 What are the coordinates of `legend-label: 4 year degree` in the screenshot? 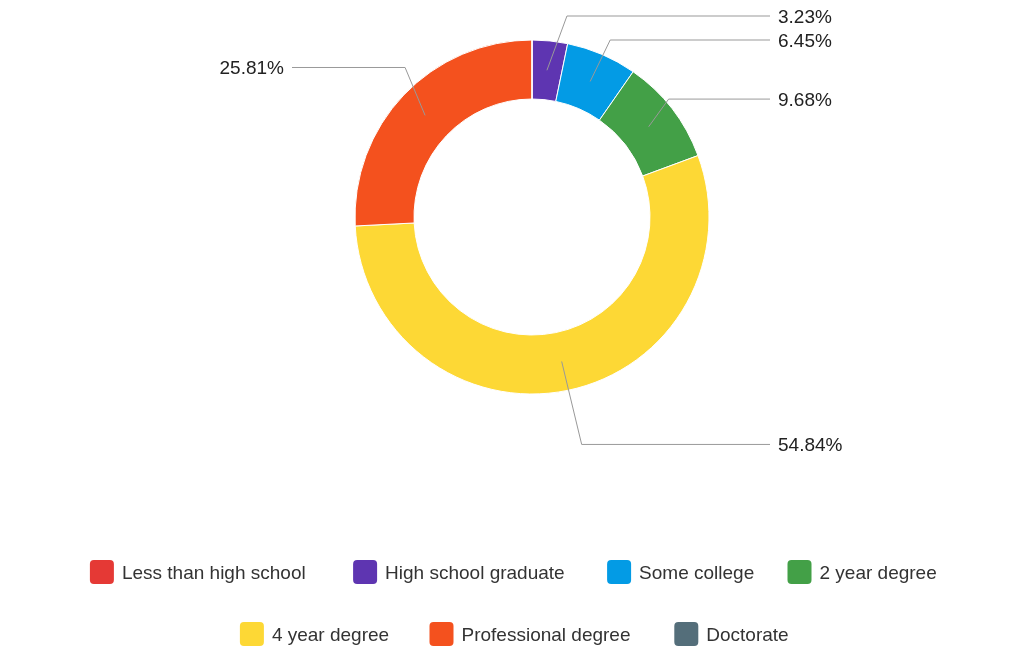 It's located at (330, 634).